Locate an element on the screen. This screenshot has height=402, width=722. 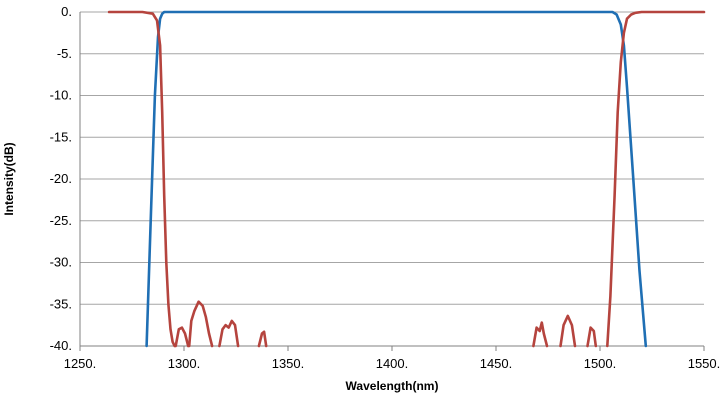
y-tick-label: -25. is located at coordinates (61, 220).